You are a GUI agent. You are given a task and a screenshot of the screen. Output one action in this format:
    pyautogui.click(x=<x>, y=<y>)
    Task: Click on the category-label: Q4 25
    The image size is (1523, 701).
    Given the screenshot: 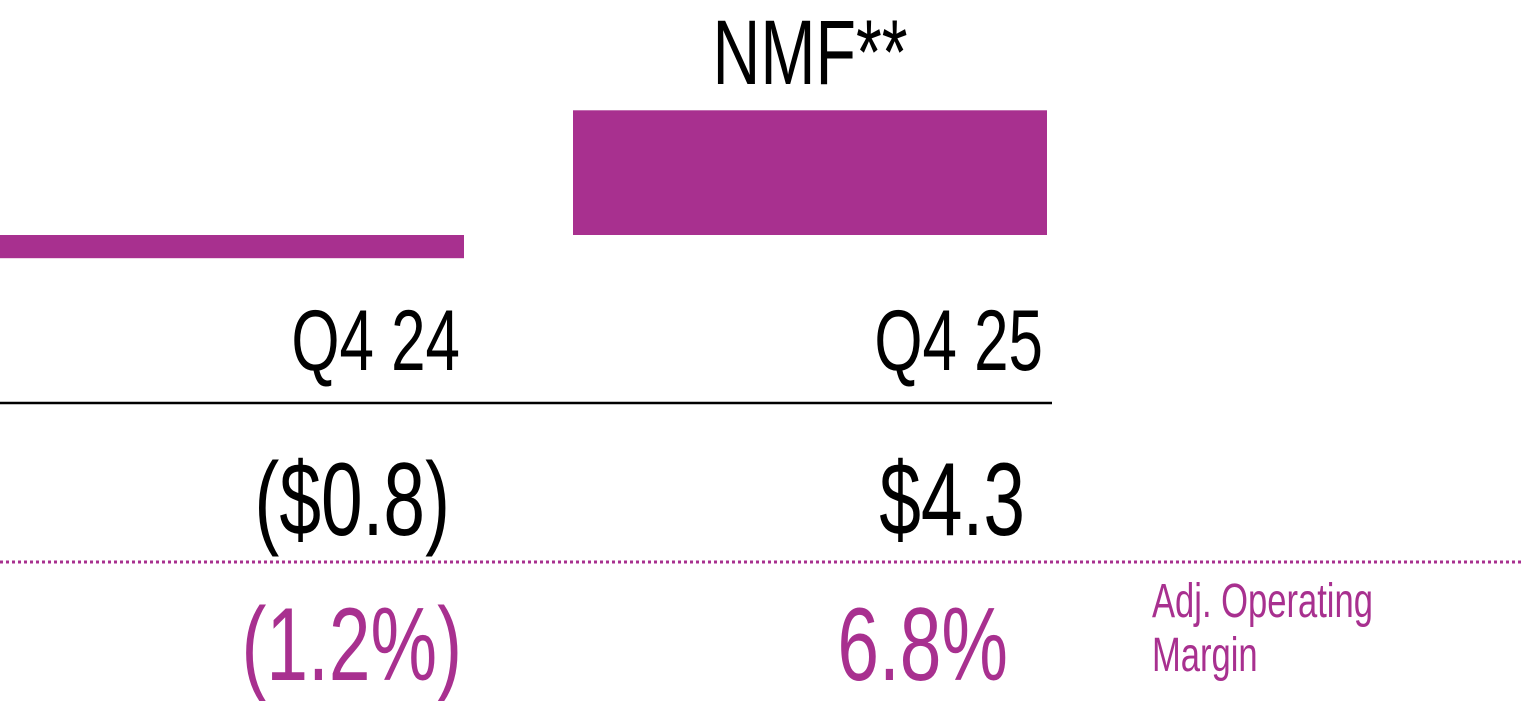 What is the action you would take?
    pyautogui.click(x=958, y=340)
    